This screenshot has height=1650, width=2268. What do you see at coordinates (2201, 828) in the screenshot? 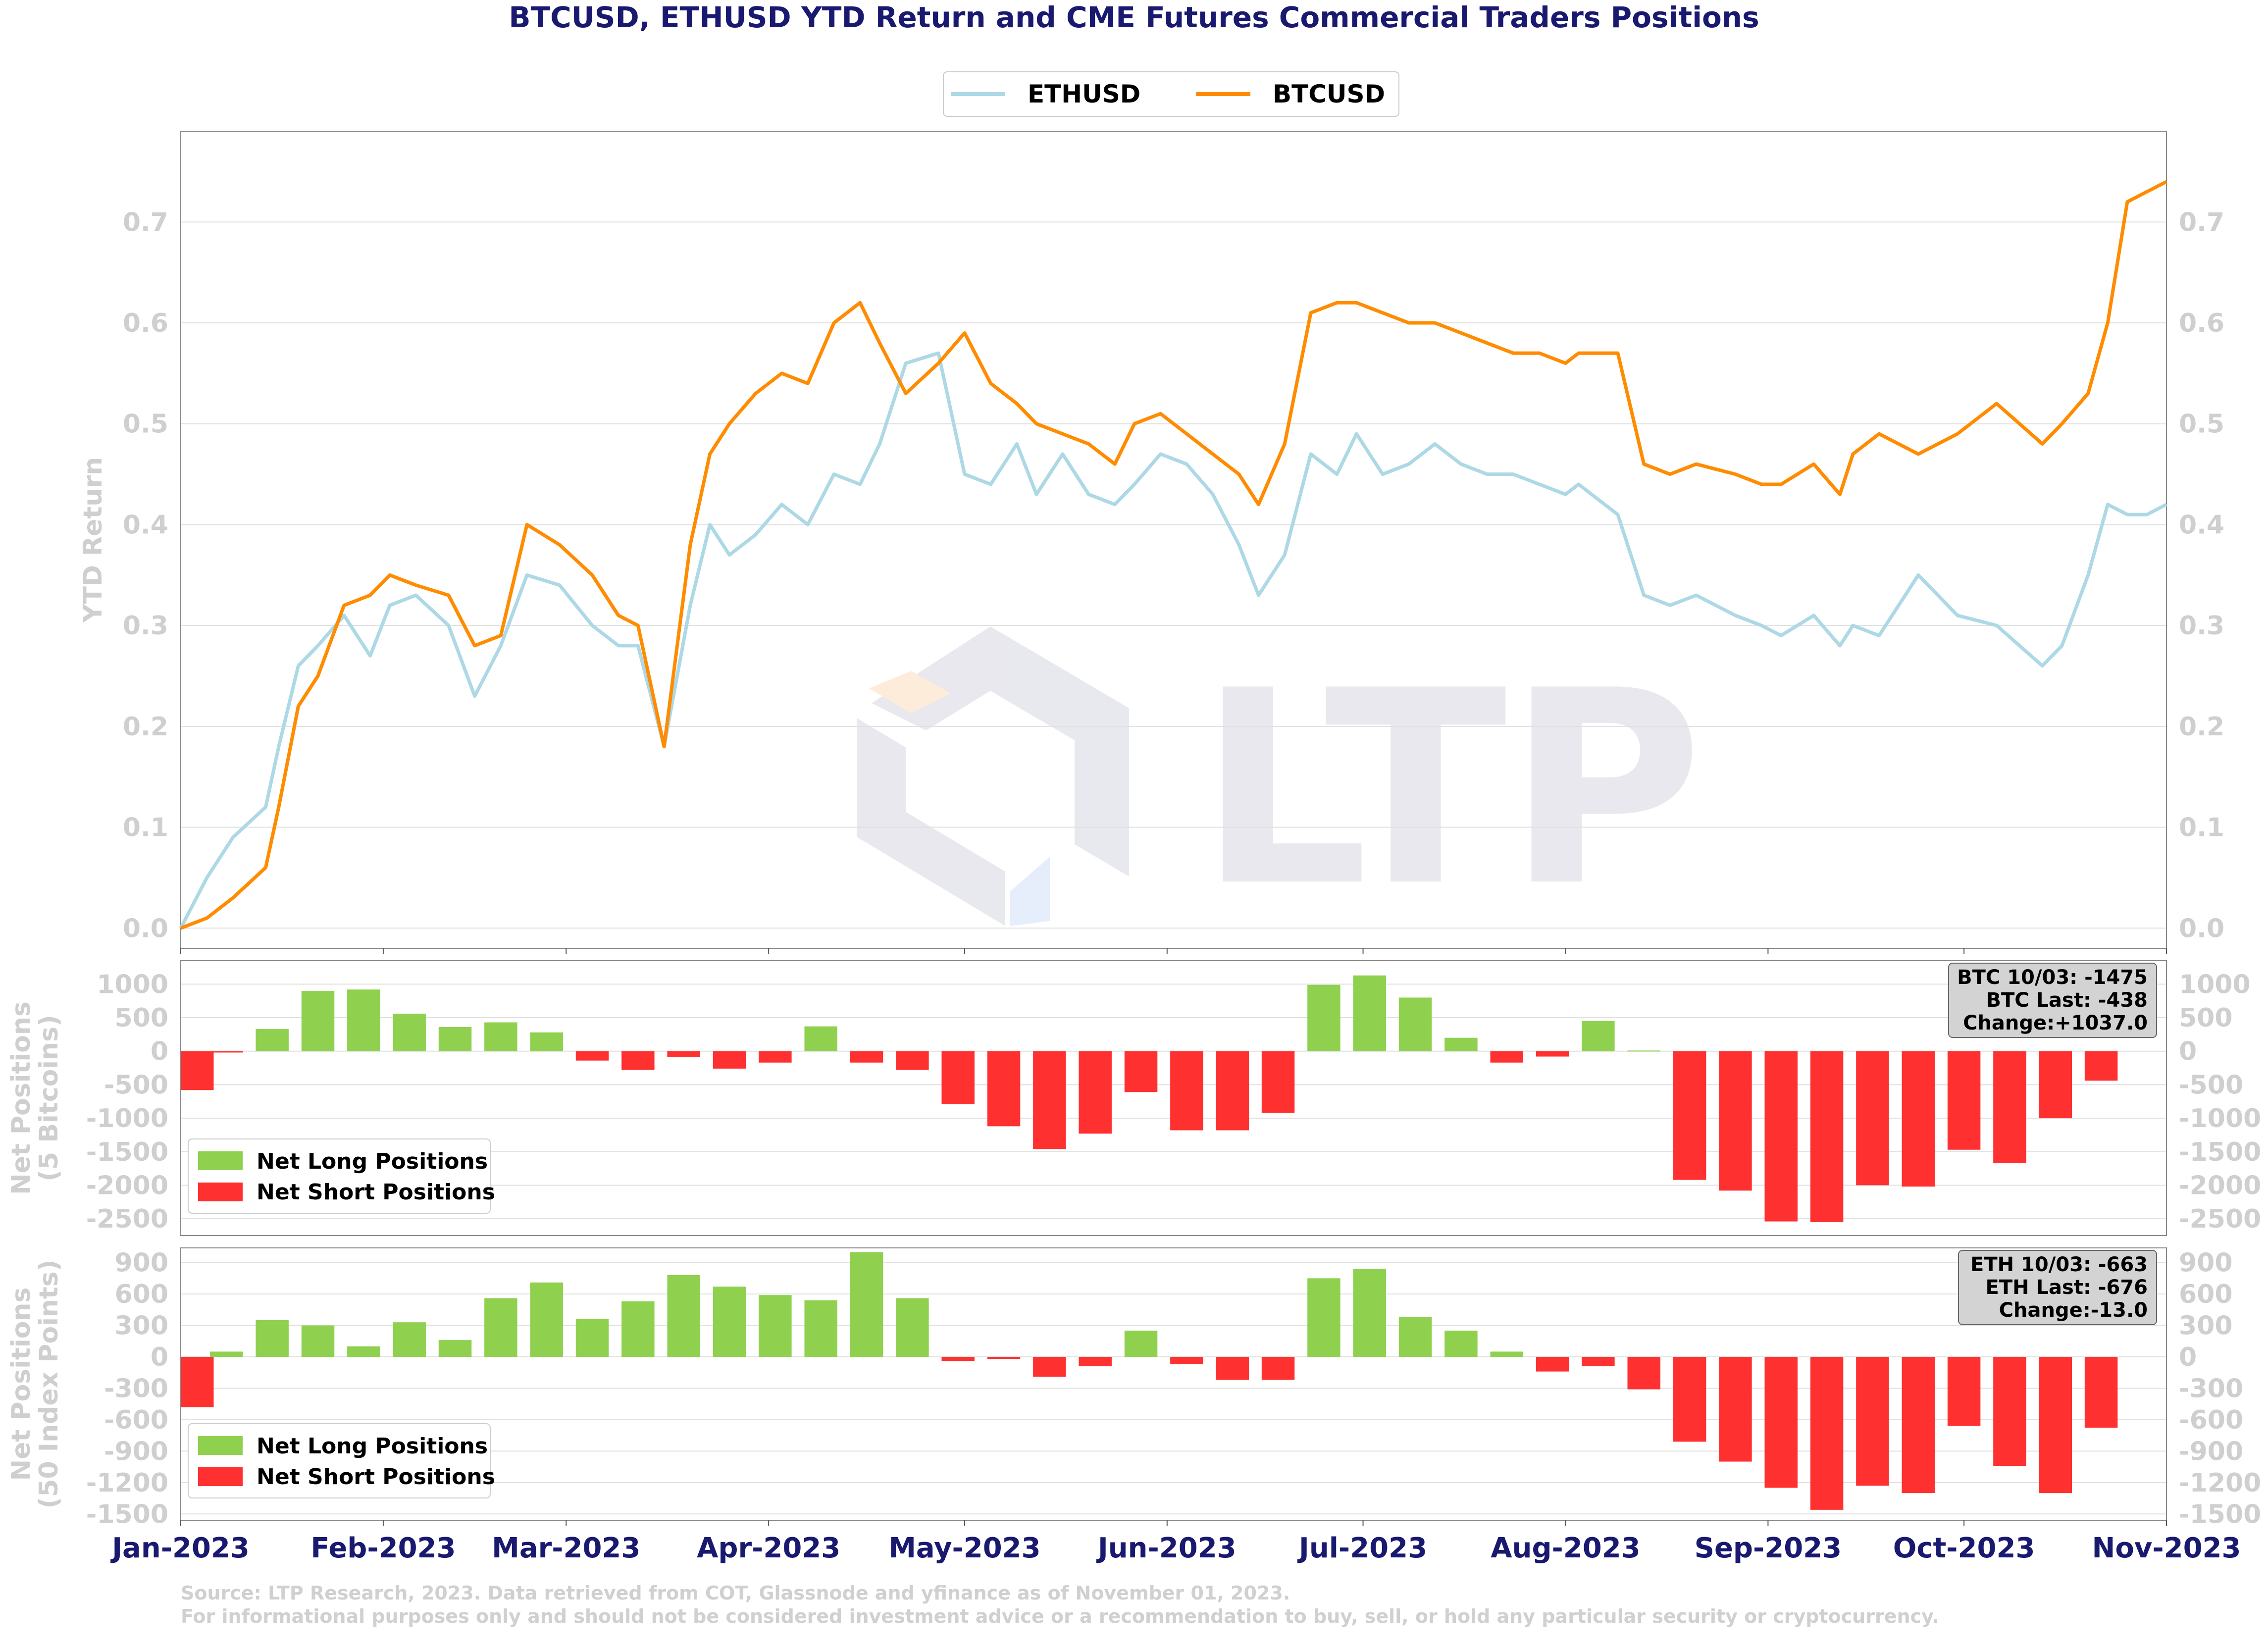
I see `y-tick-label-right: 0.1` at bounding box center [2201, 828].